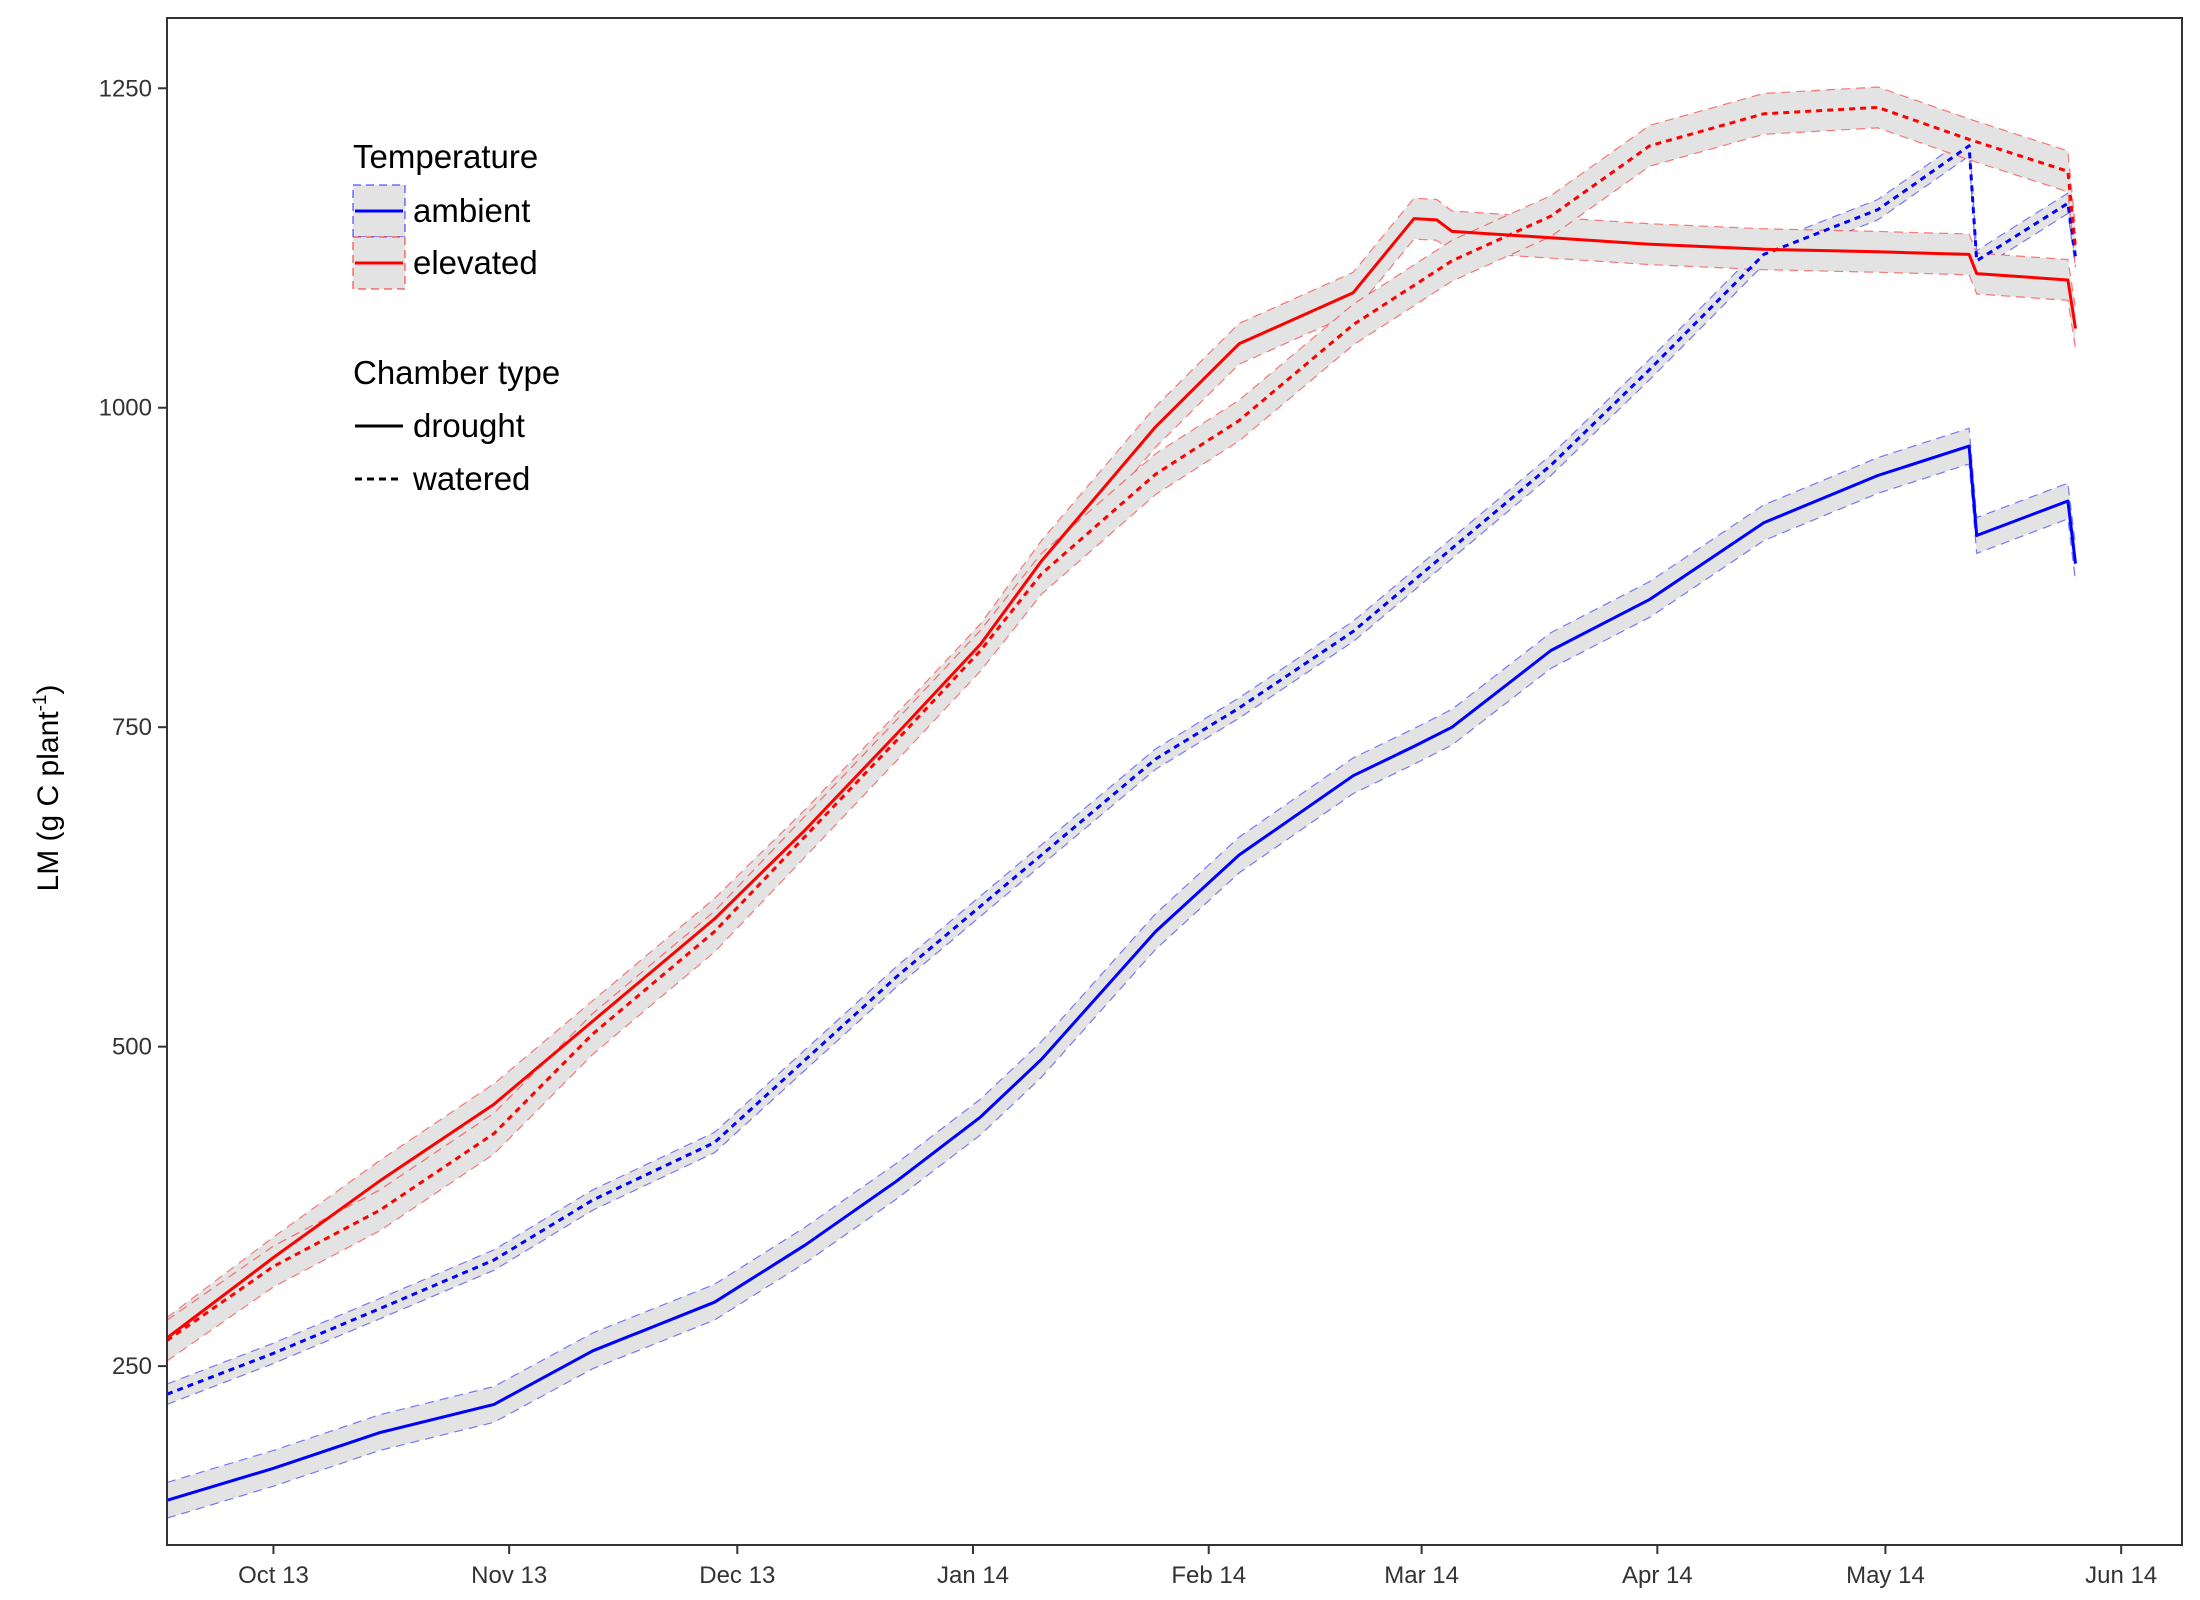 Image resolution: width=2200 pixels, height=1600 pixels. Describe the element at coordinates (125, 408) in the screenshot. I see `y-tick-label: 1000` at that location.